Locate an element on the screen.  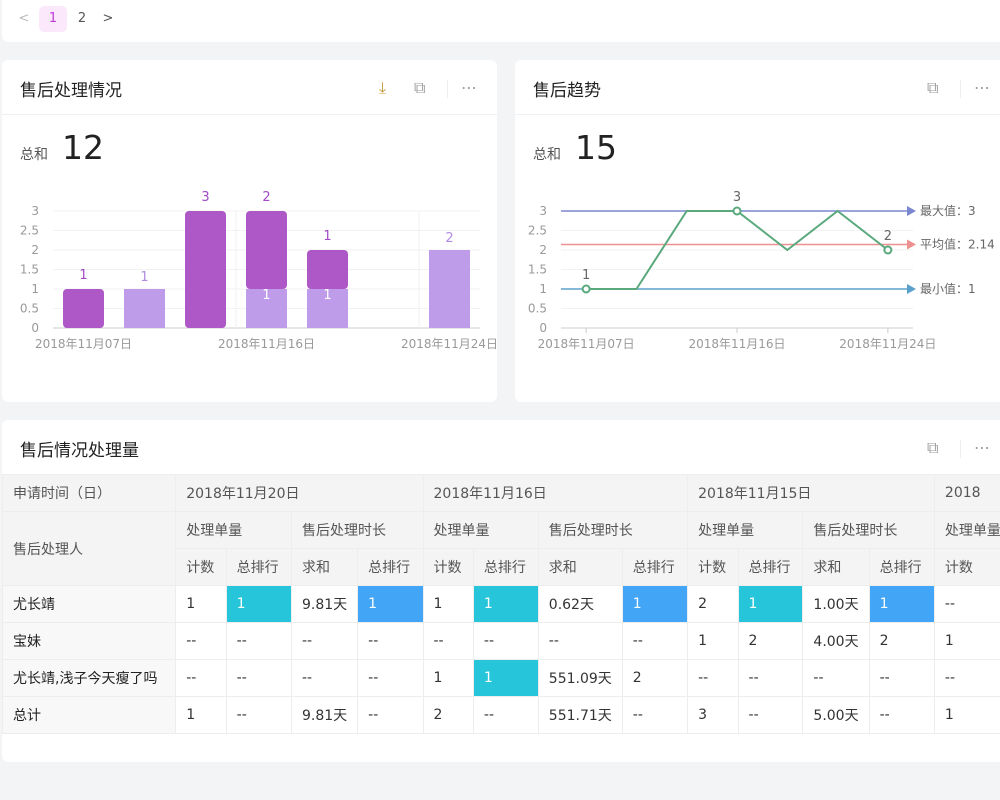
sum-label: 总和 is located at coordinates (34, 155).